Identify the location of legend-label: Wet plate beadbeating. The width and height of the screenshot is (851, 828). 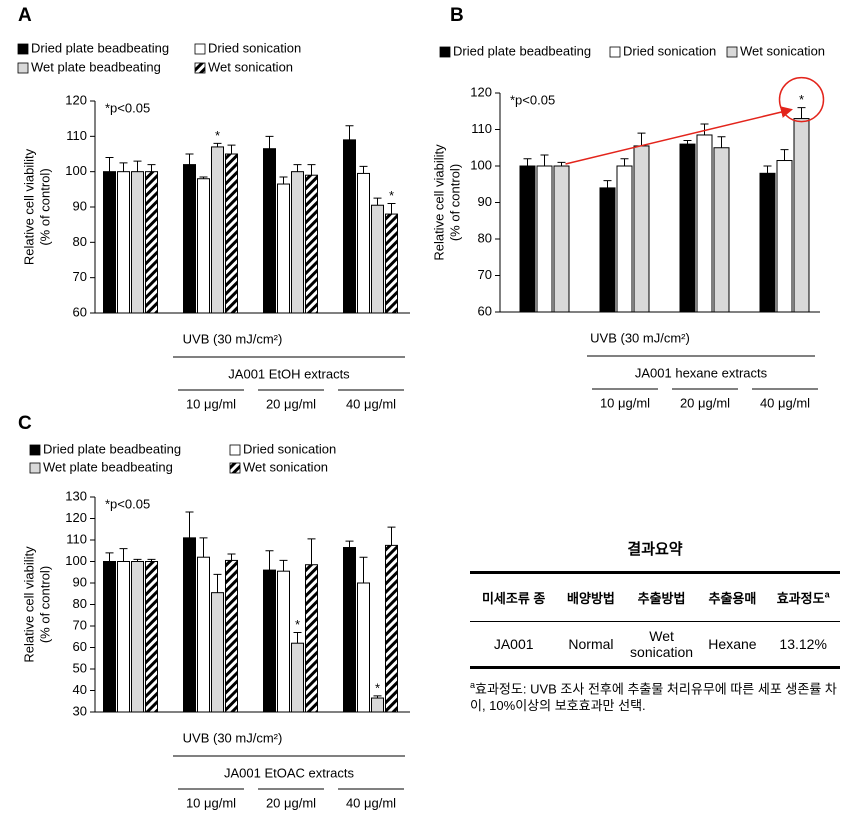
(108, 466).